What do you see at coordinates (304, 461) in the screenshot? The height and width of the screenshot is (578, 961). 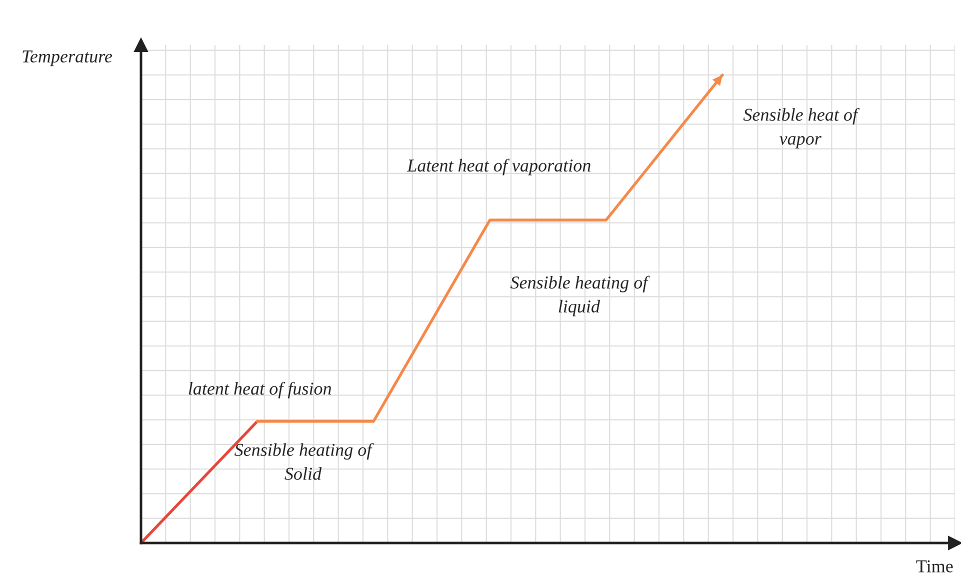 I see `annotation: Sensible heating of Solid` at bounding box center [304, 461].